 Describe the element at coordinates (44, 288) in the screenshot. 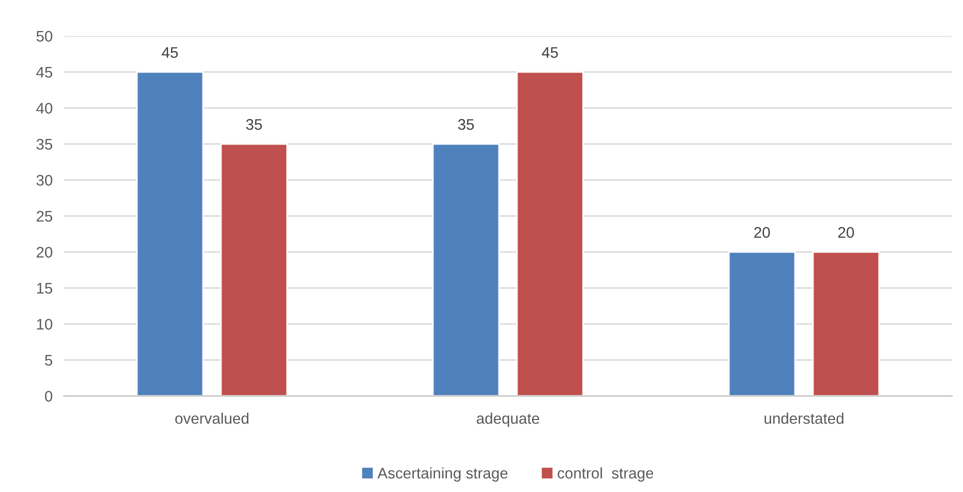

I see `y-tick-label: 15` at that location.